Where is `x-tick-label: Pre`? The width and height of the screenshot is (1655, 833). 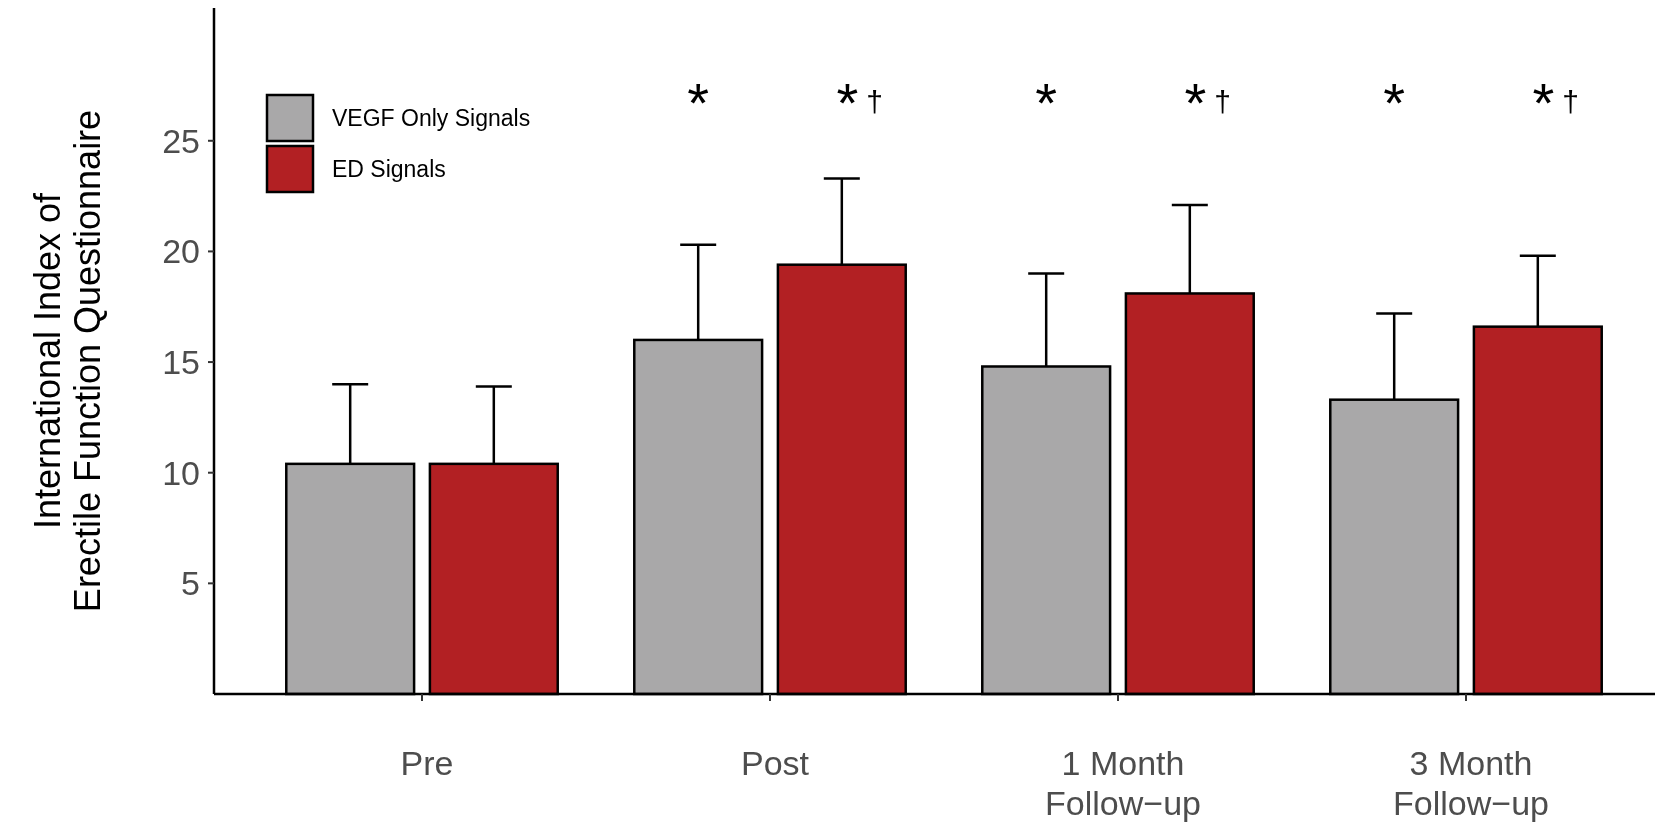
x-tick-label: Pre is located at coordinates (427, 763).